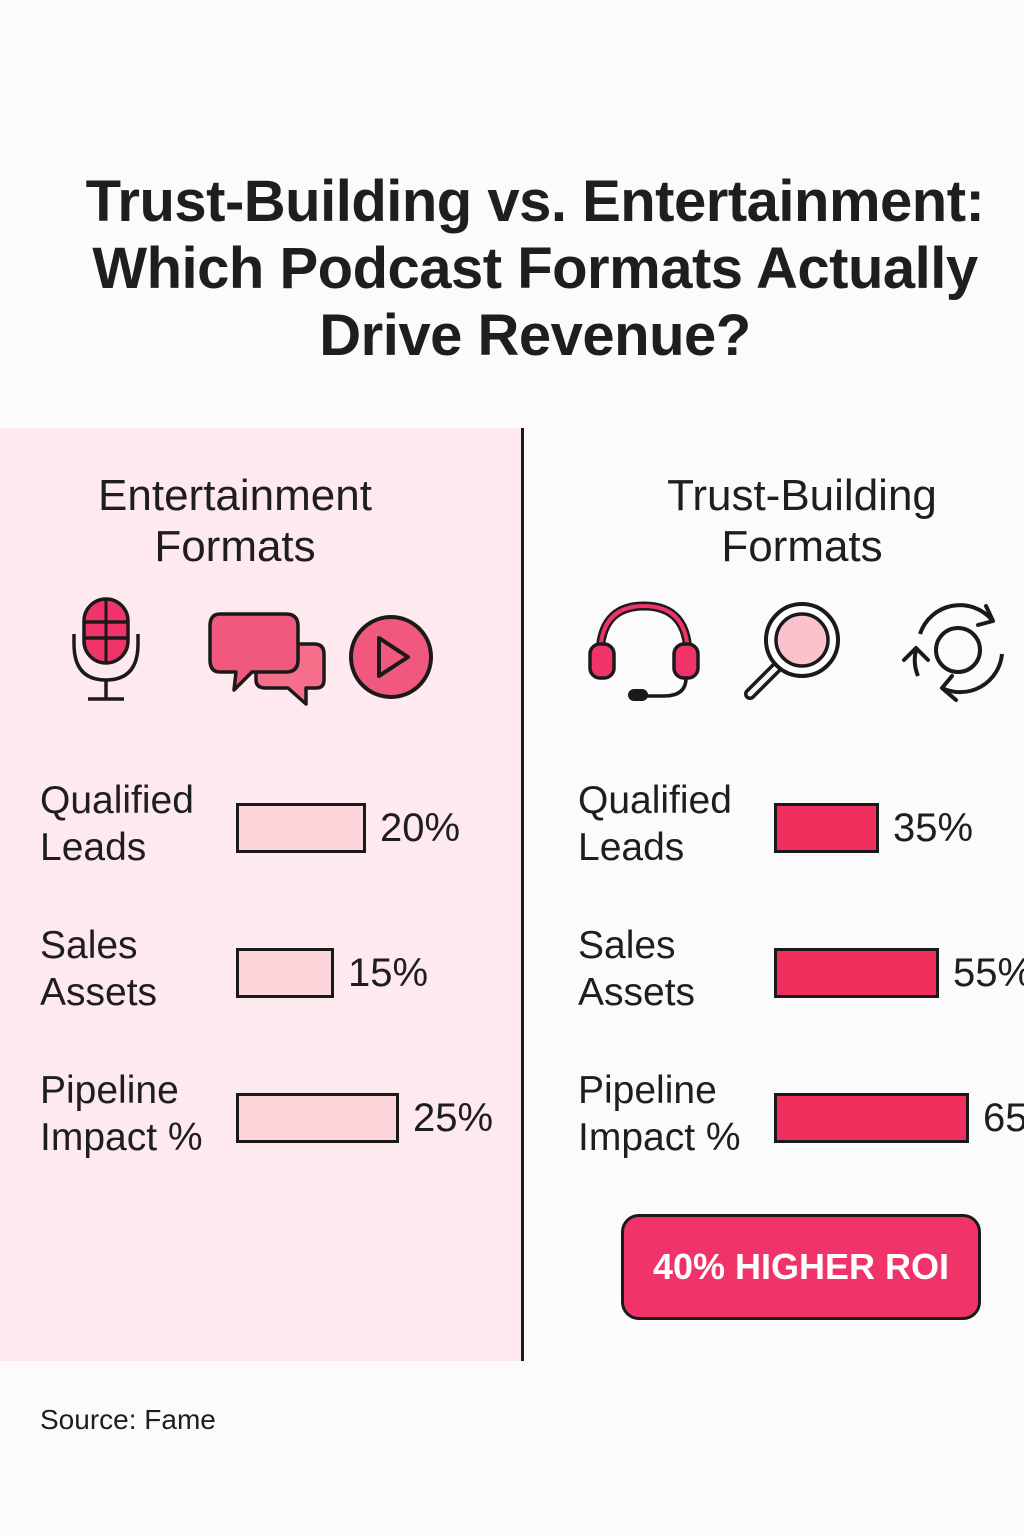  I want to click on entertainment-pipeline-impact-value-label: 25%, so click(453, 1118).